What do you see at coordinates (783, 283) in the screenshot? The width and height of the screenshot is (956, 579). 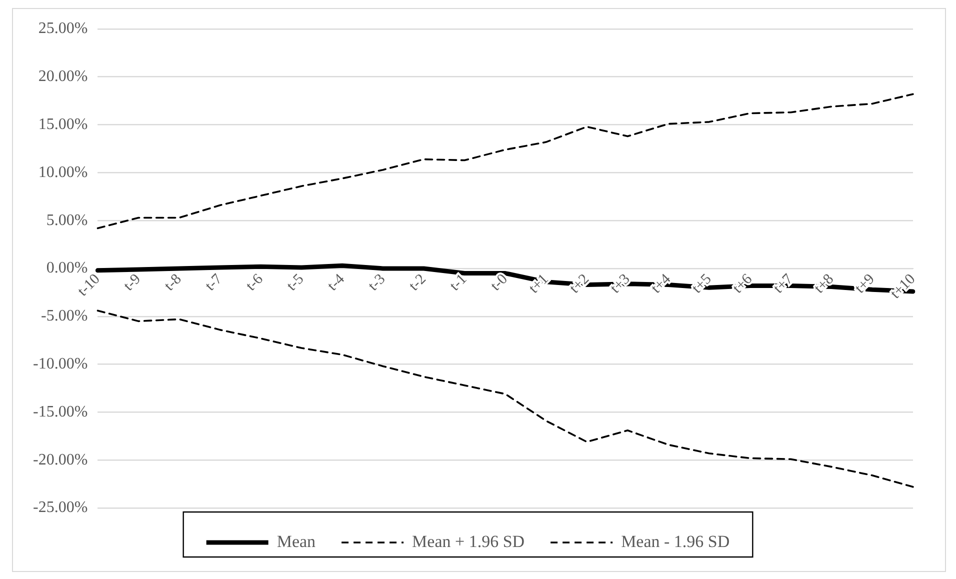 I see `x-tick-label: t+7` at bounding box center [783, 283].